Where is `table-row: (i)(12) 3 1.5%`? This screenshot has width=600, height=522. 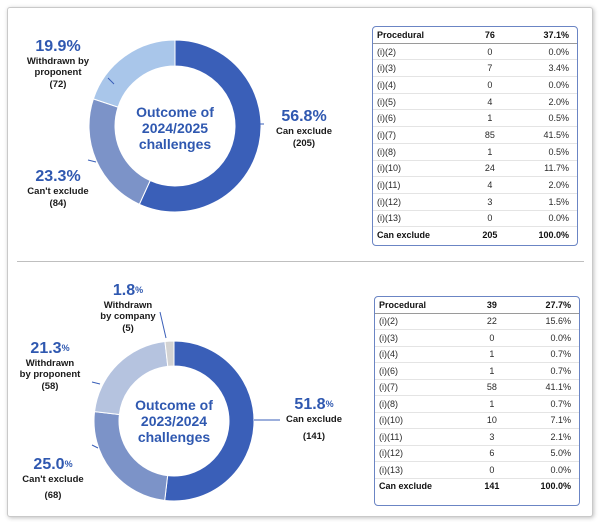 table-row: (i)(12) 3 1.5% is located at coordinates (475, 202).